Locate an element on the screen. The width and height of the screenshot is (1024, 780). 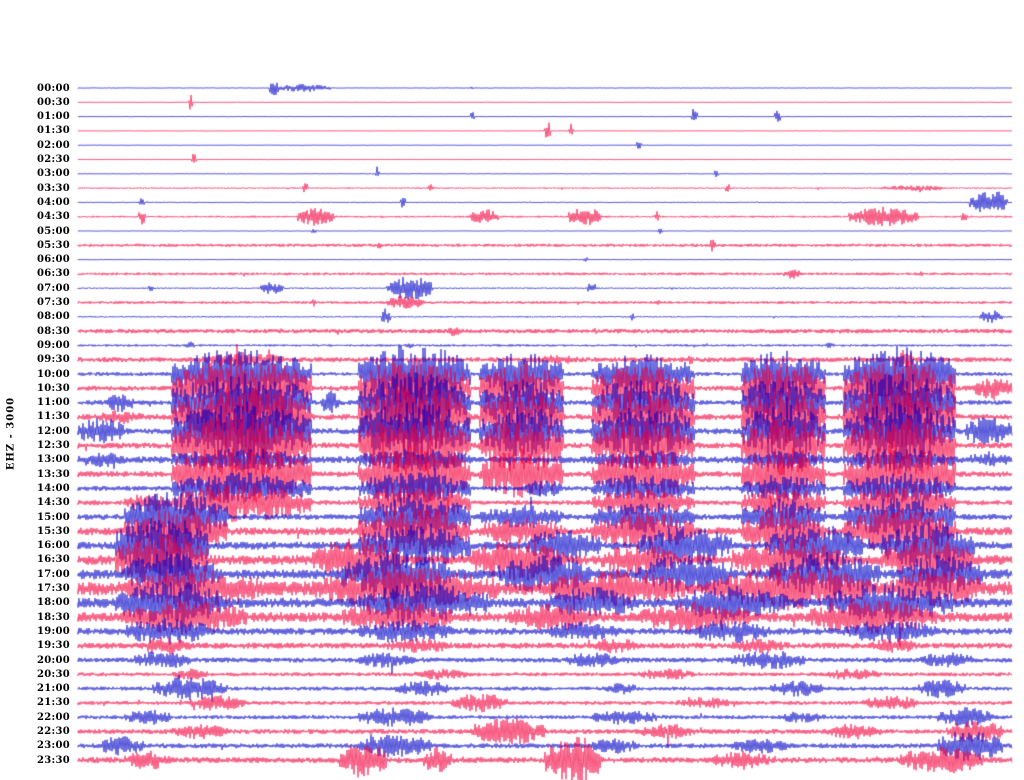
time-label: 16:00 is located at coordinates (53, 546).